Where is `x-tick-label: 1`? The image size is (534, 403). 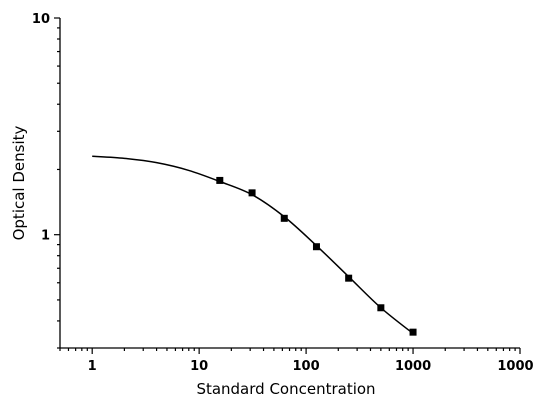
x-tick-label: 1 is located at coordinates (92, 366).